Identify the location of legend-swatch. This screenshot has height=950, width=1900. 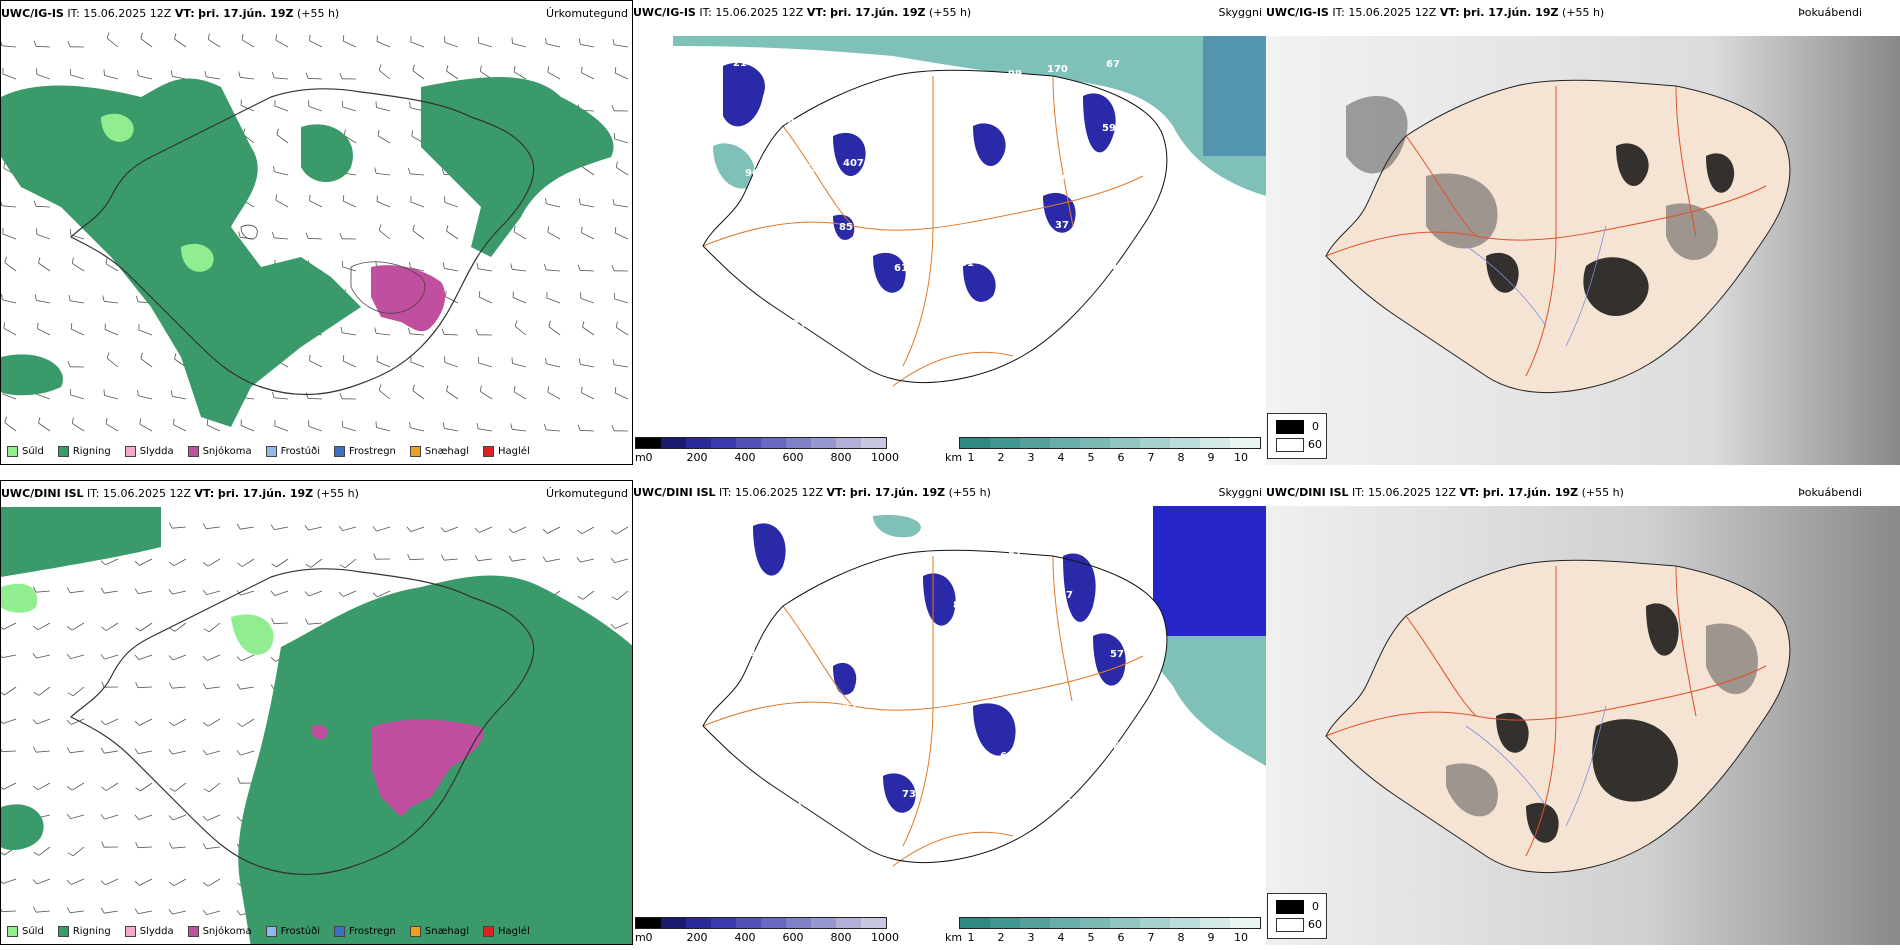
(193, 931).